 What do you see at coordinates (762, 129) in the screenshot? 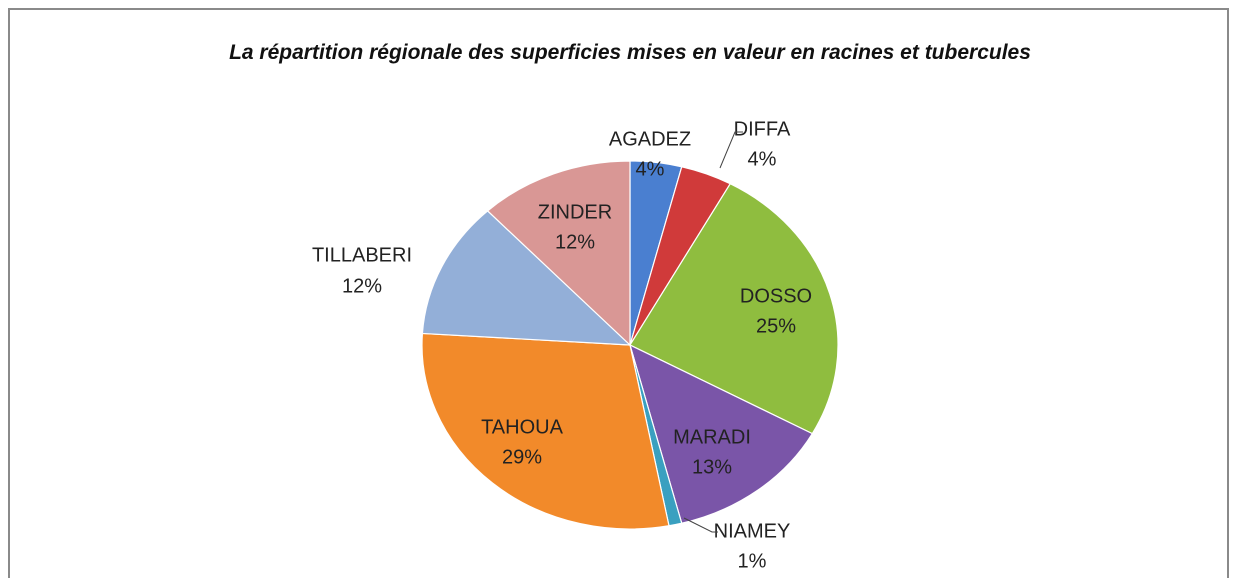
I see `slice-category-label: DIFFA` at bounding box center [762, 129].